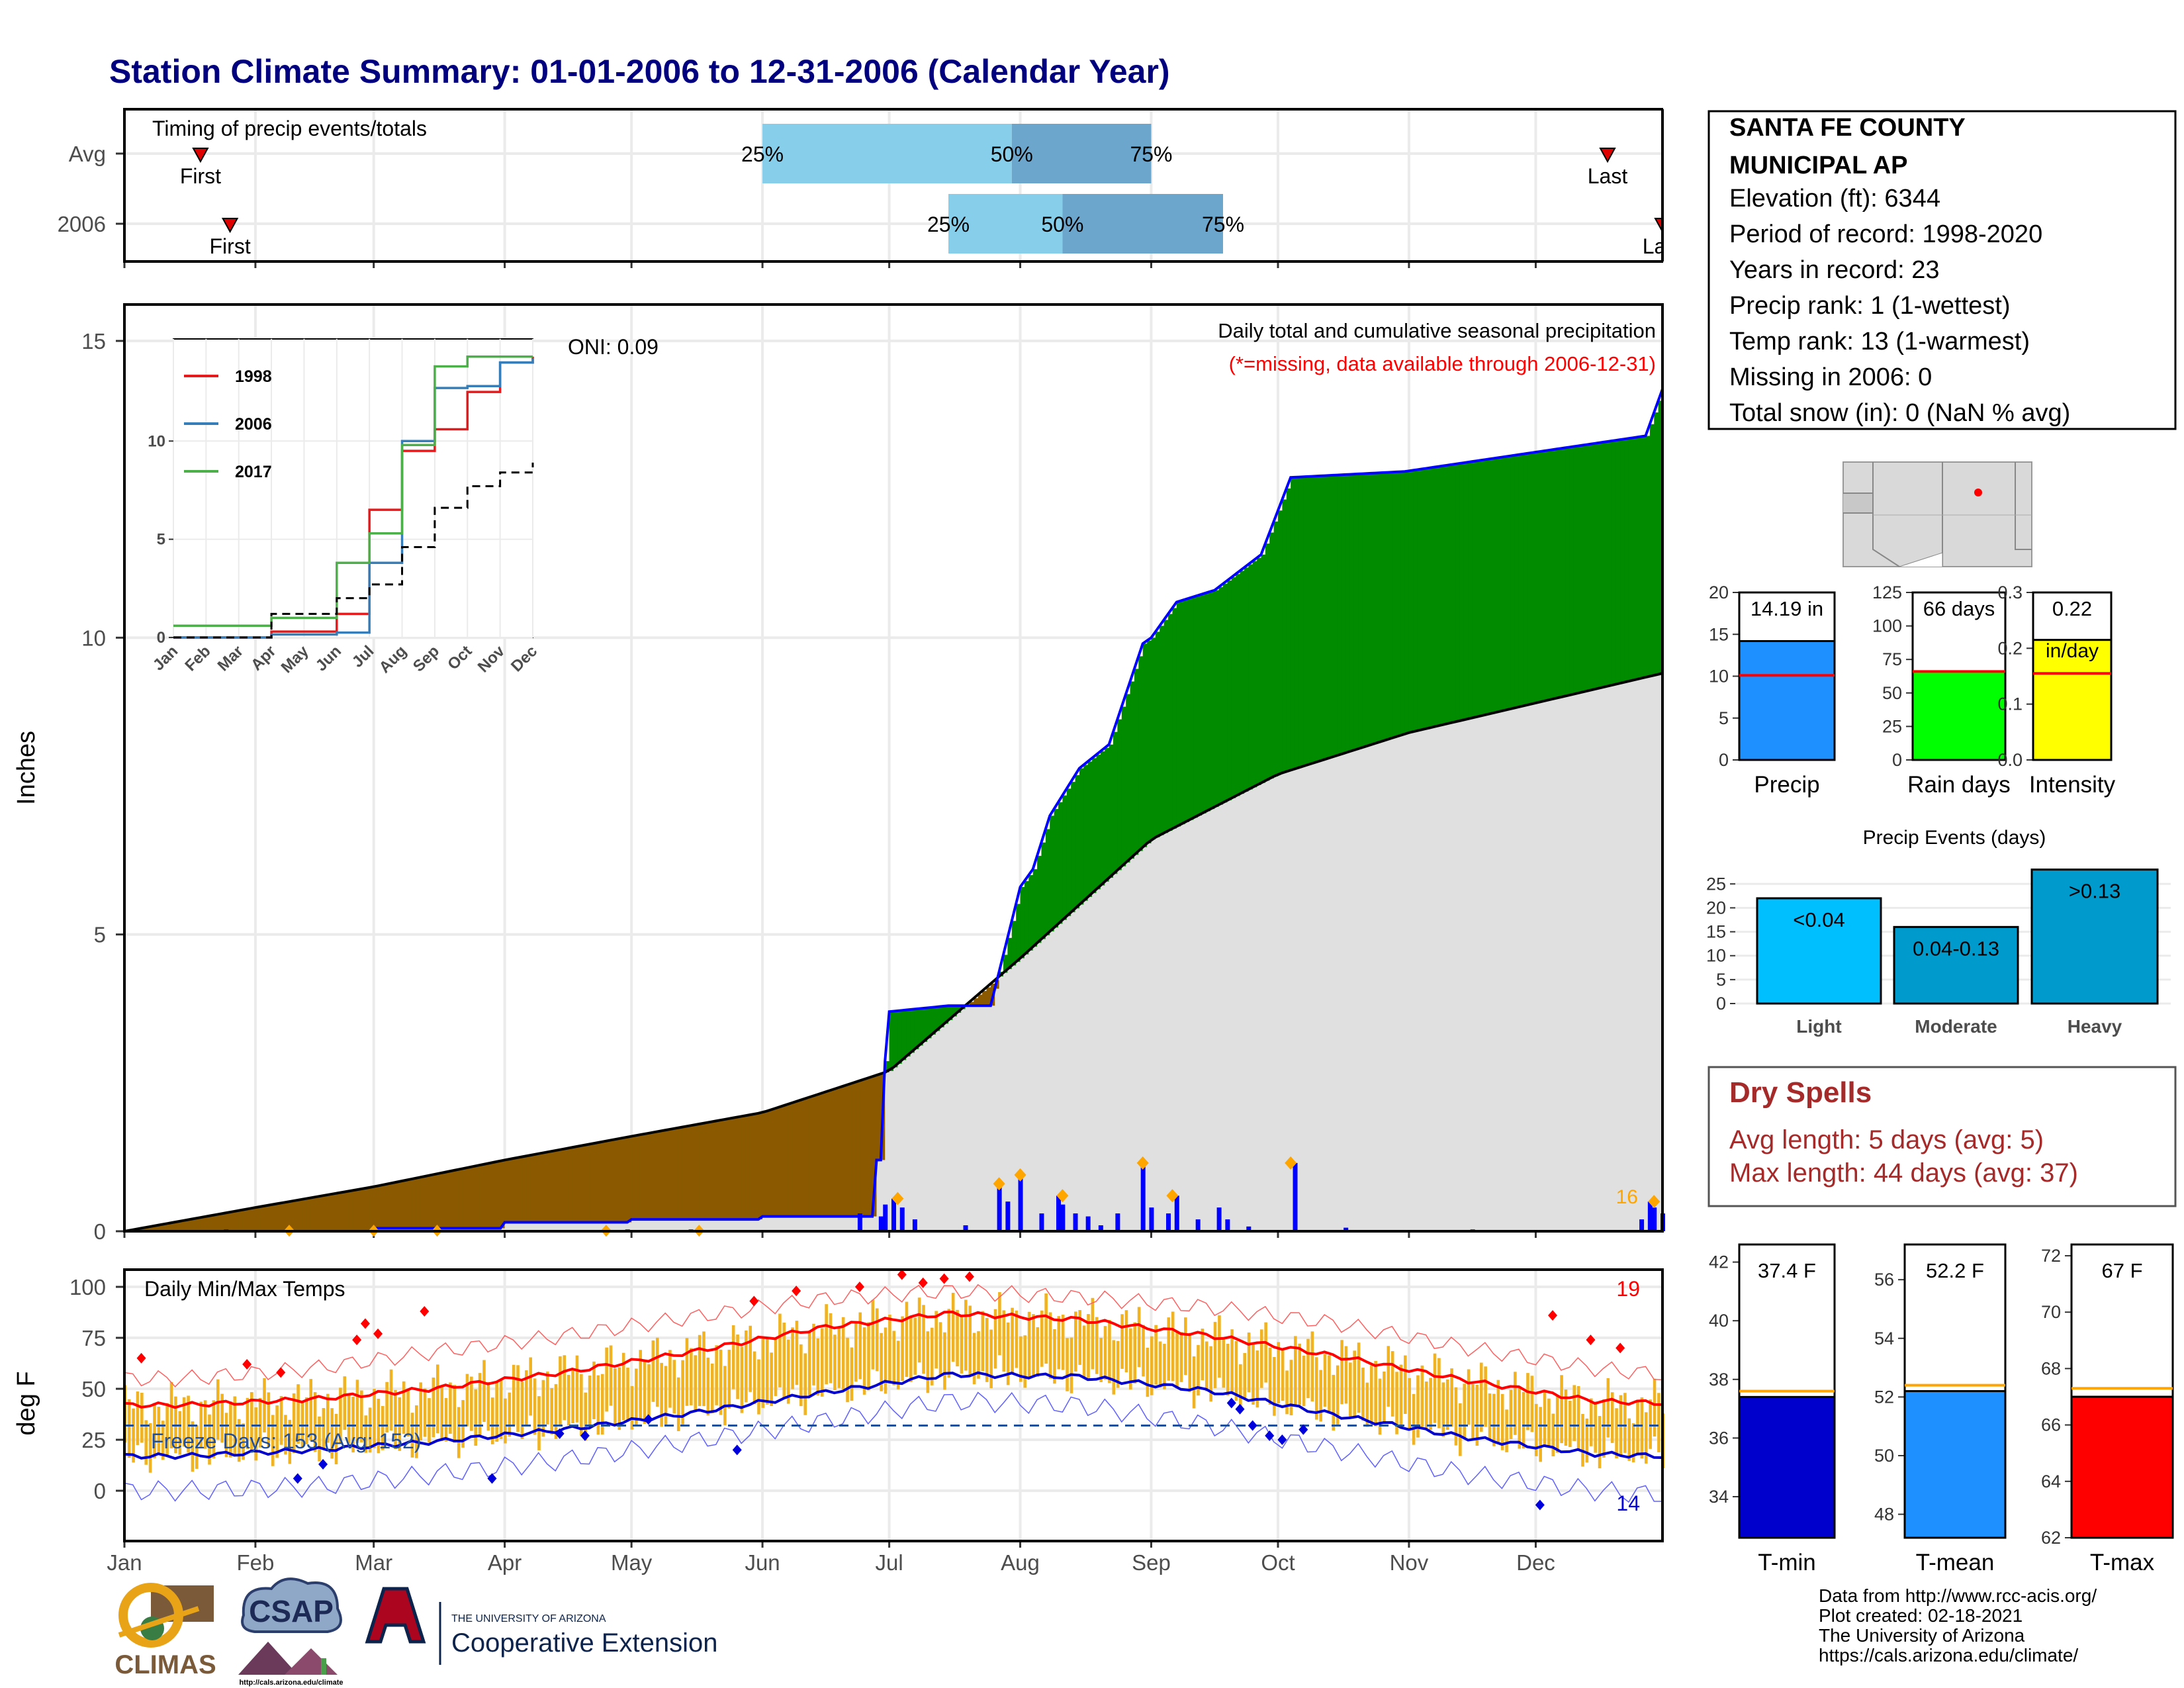 The width and height of the screenshot is (2184, 1688). What do you see at coordinates (1787, 608) in the screenshot?
I see `summary-value: 14.19 in` at bounding box center [1787, 608].